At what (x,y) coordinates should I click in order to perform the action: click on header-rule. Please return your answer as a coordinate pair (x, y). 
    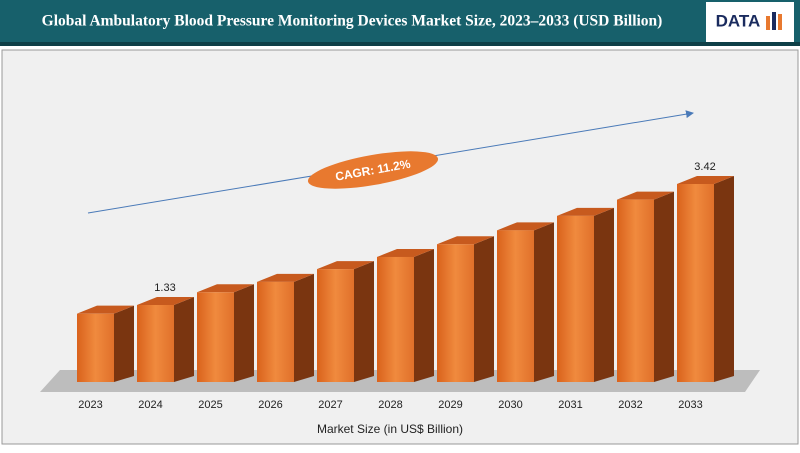
    Looking at the image, I should click on (400, 44).